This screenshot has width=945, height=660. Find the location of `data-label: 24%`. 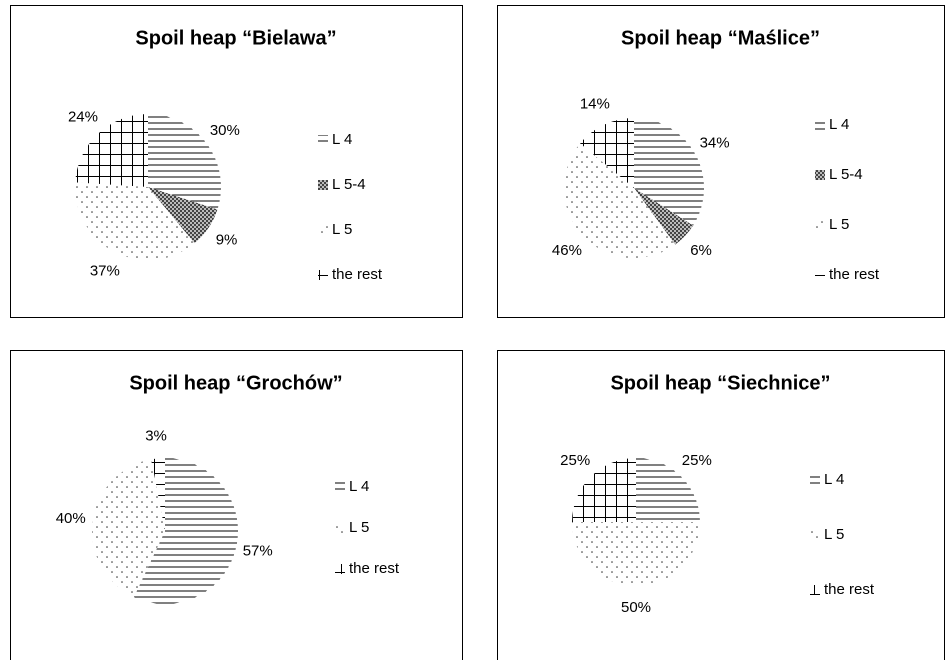

data-label: 24% is located at coordinates (83, 117).